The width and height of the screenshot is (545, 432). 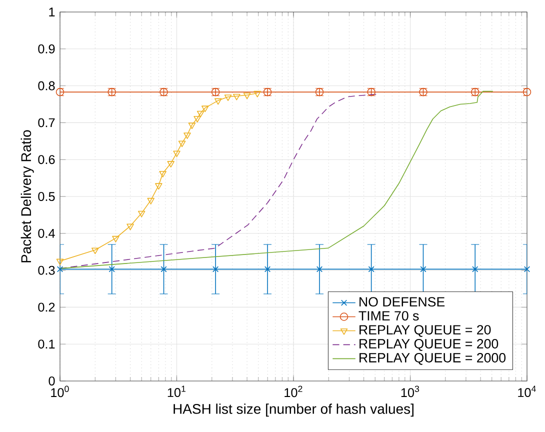 I want to click on legend-label: TIME 70 s, so click(x=388, y=316).